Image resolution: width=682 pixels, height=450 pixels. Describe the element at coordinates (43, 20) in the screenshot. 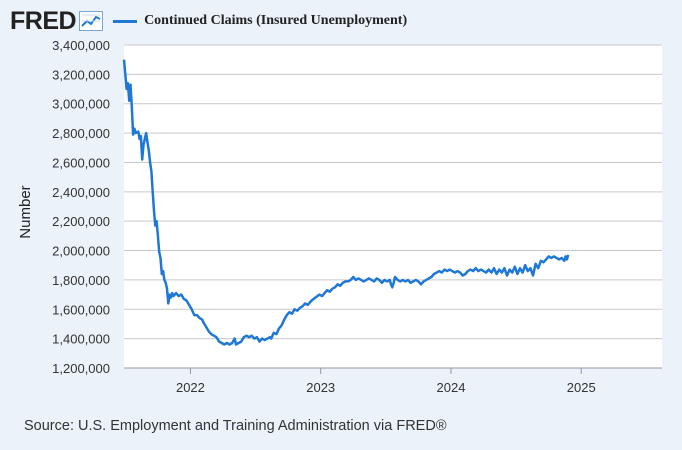

I see `fred-logo: FRED` at that location.